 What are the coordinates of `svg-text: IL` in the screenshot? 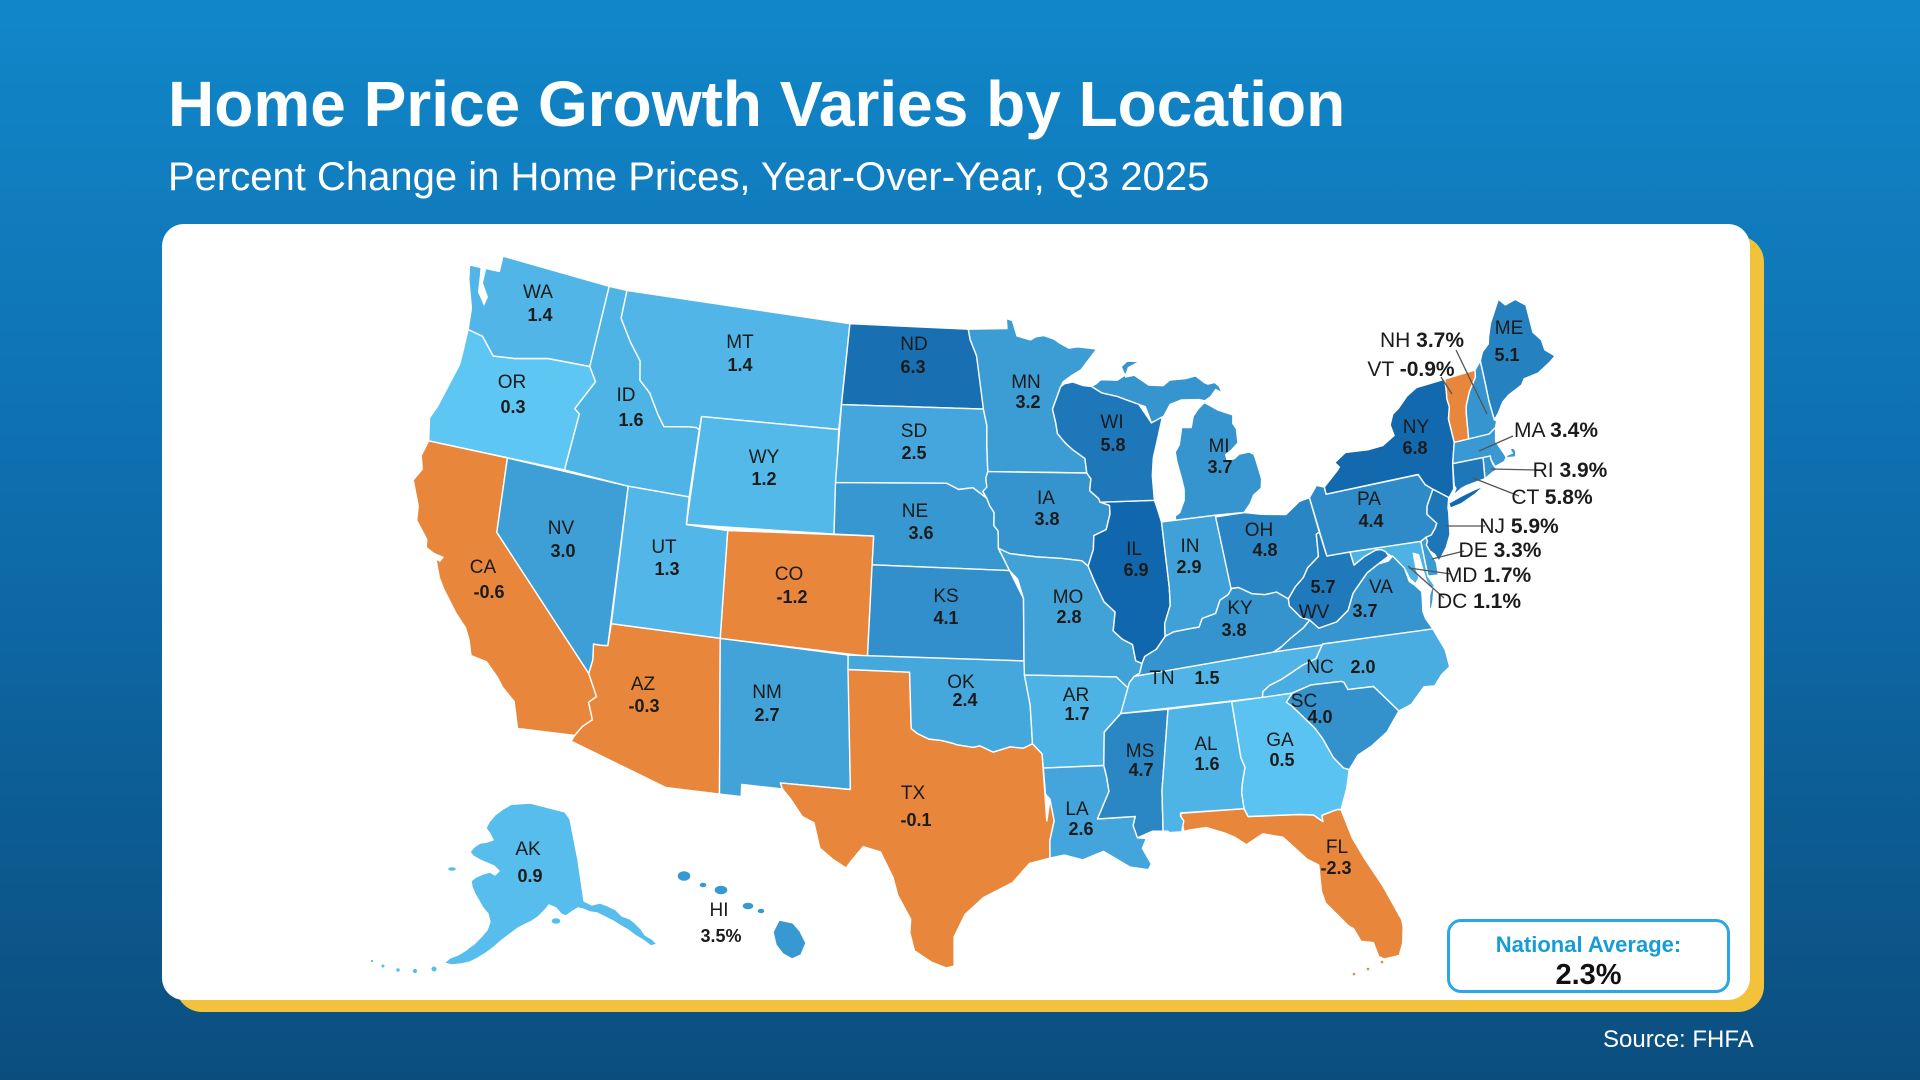 It's located at (1134, 549).